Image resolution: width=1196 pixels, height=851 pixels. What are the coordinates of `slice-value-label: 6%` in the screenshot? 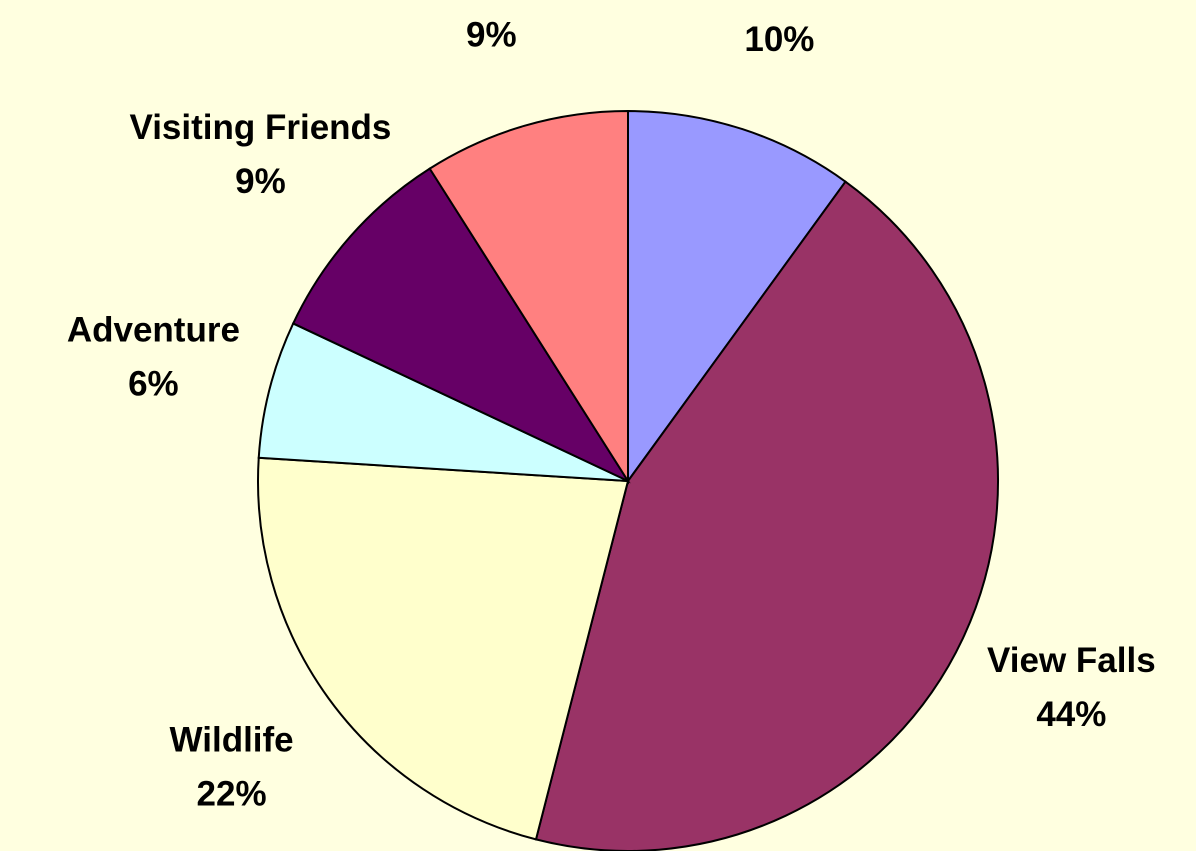 It's located at (153, 383).